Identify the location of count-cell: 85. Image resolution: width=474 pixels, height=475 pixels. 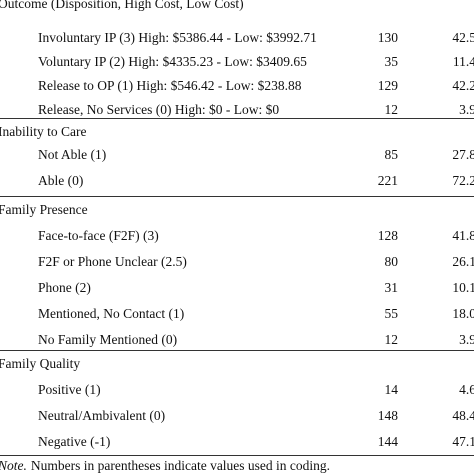
(391, 154).